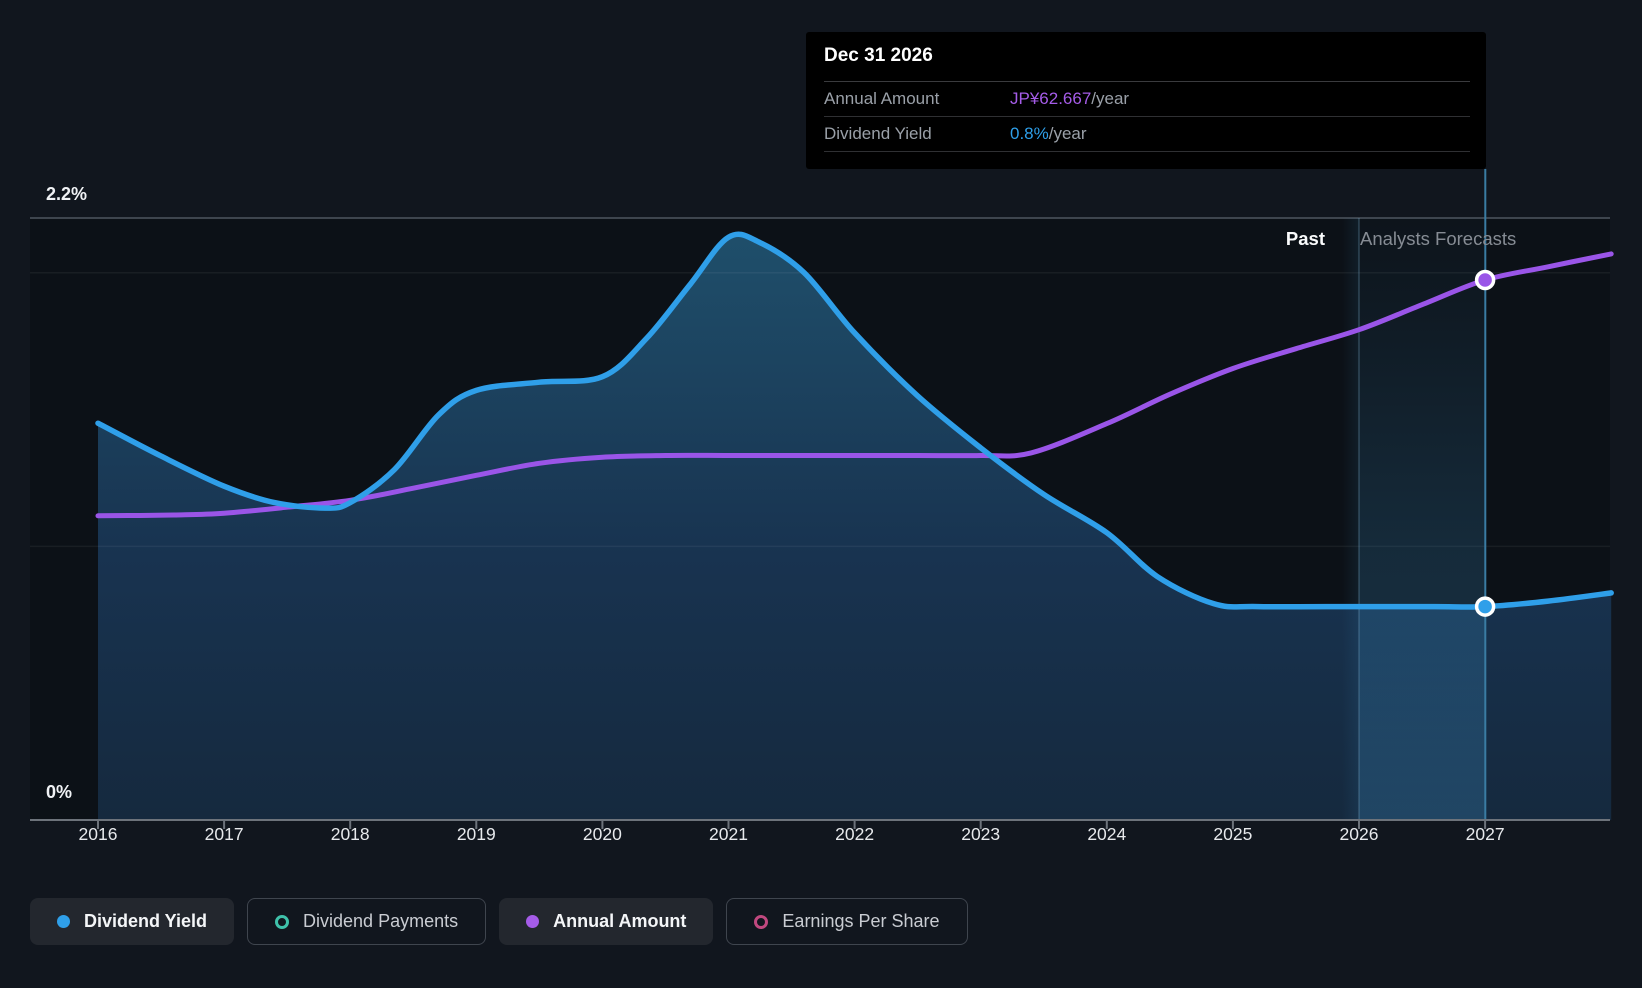 This screenshot has height=988, width=1642. I want to click on legend-label: Earnings Per Share, so click(861, 921).